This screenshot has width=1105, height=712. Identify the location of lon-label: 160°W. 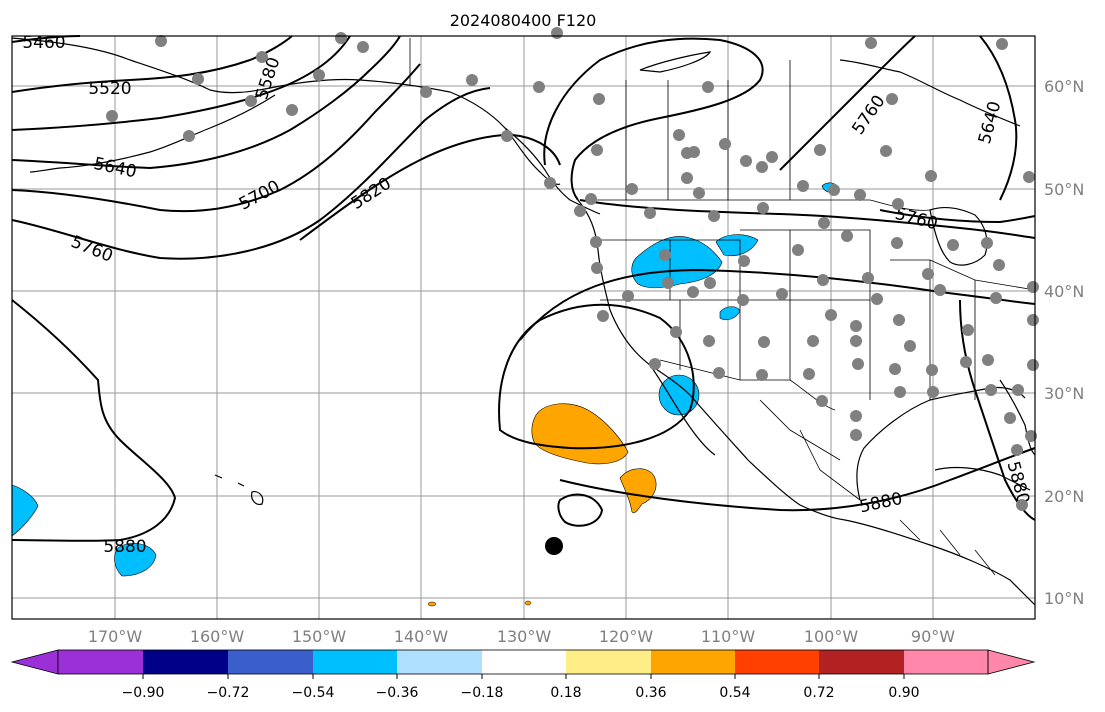
(217, 636).